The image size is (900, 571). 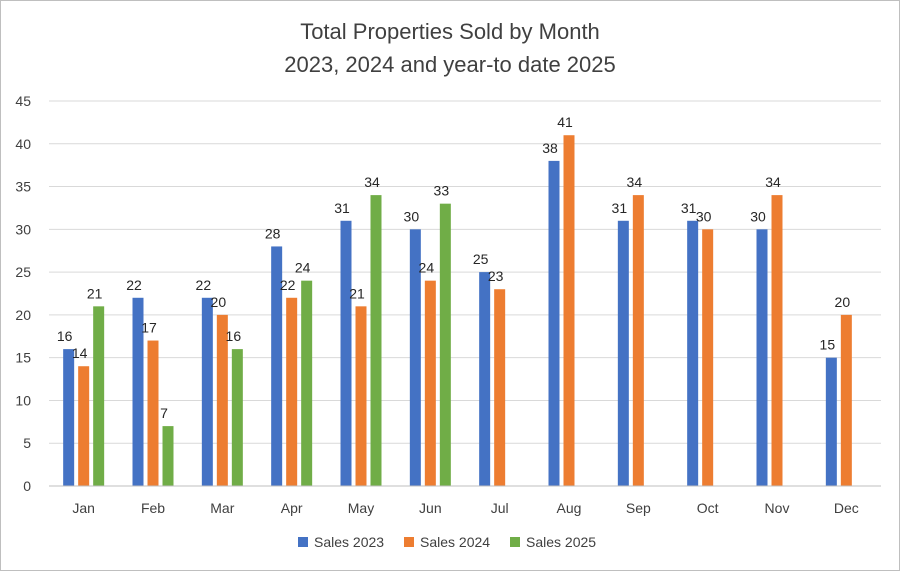 What do you see at coordinates (153, 508) in the screenshot?
I see `x-tick-label: Feb` at bounding box center [153, 508].